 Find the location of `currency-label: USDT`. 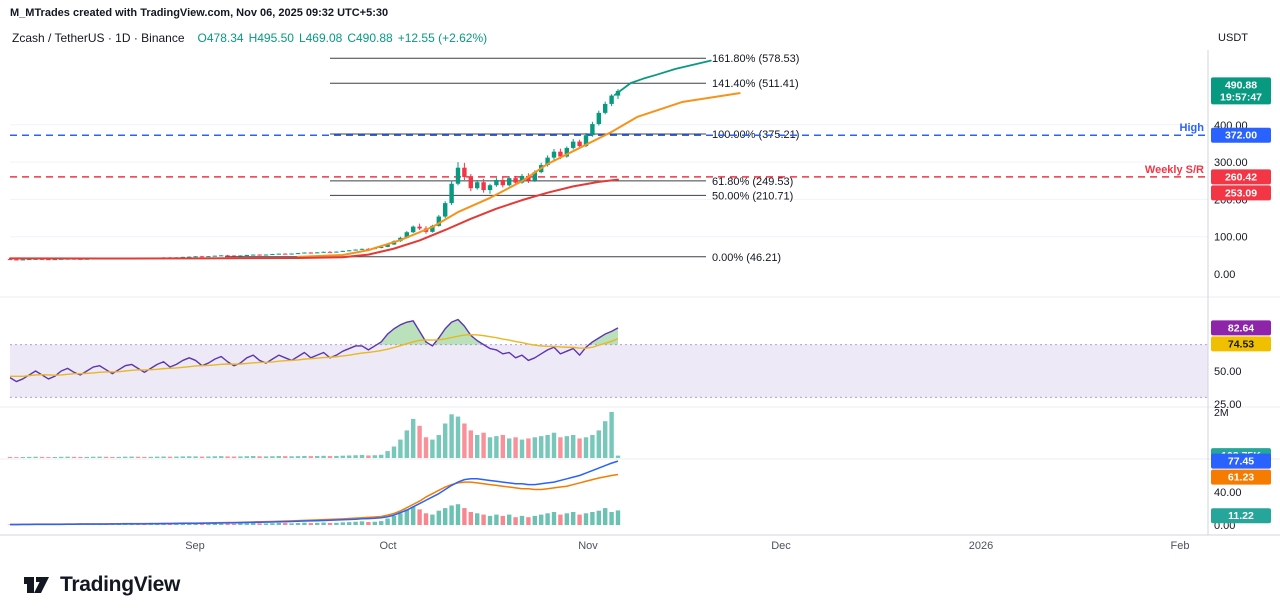

currency-label: USDT is located at coordinates (1233, 38).